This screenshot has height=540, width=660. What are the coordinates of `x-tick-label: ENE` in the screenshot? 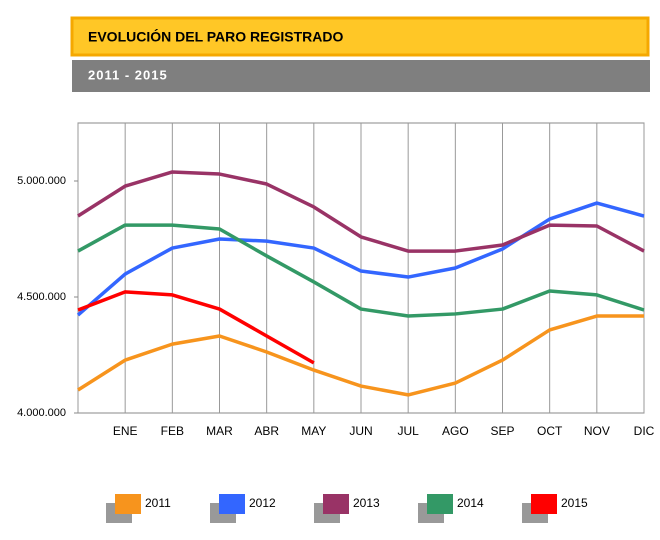 It's located at (125, 431).